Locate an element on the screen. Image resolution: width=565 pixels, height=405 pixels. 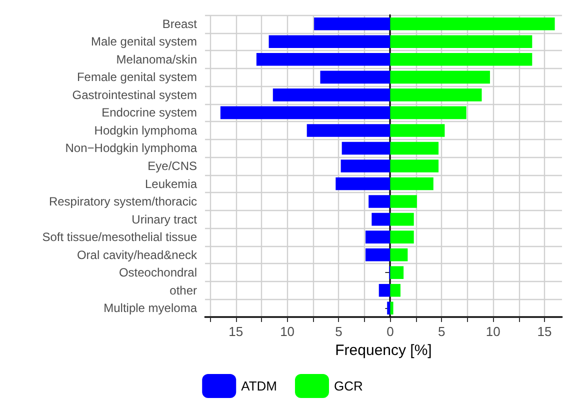
y-tick-label: other is located at coordinates (183, 290).